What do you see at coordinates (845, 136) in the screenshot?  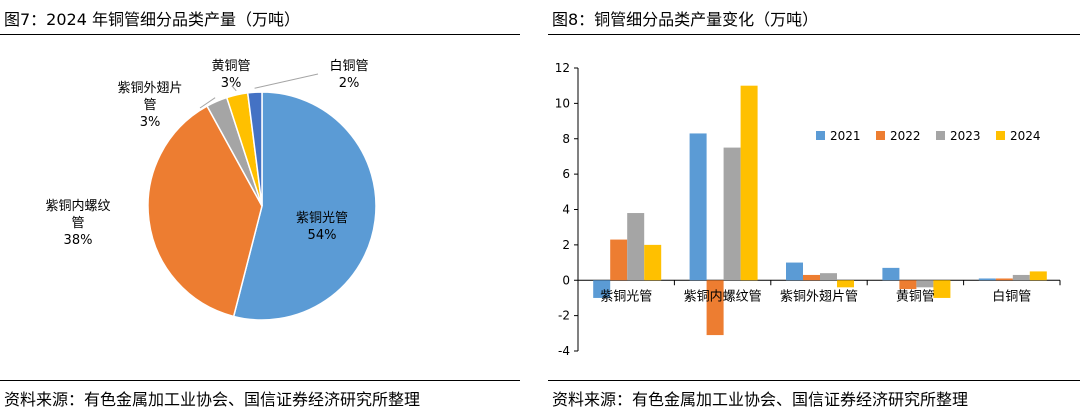 I see `legend-label-2021: 2021` at bounding box center [845, 136].